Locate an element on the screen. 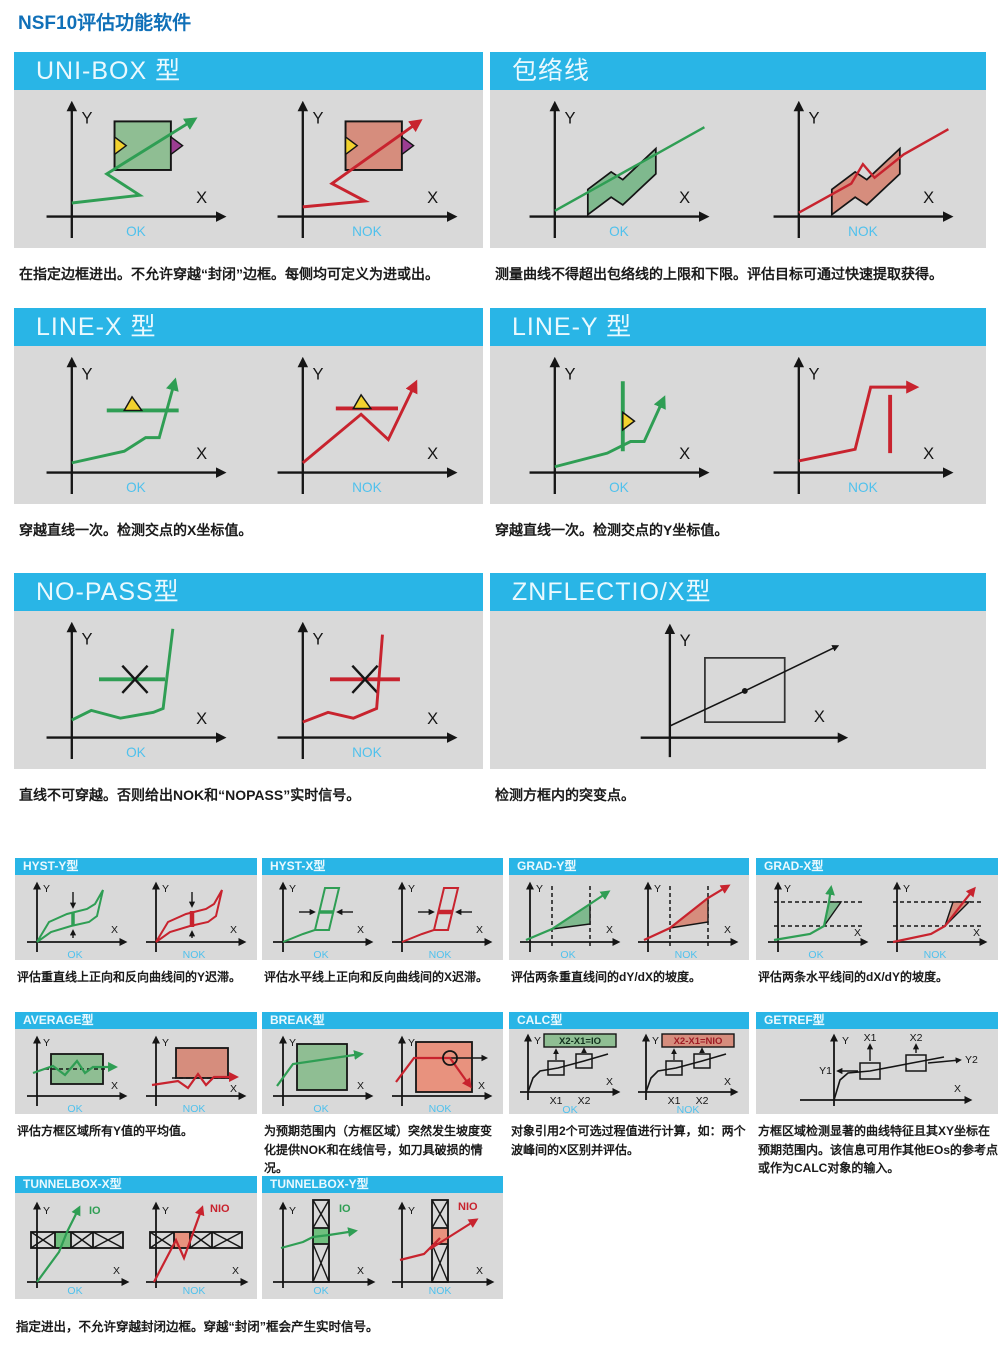 The width and height of the screenshot is (1000, 1347). section-title: AVERAGE型 is located at coordinates (136, 1020).